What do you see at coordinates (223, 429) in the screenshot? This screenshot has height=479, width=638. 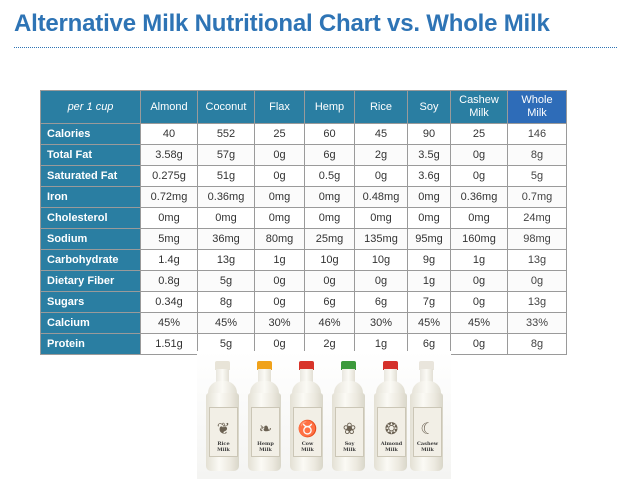 I see `rice-plant-icon: ❦` at bounding box center [223, 429].